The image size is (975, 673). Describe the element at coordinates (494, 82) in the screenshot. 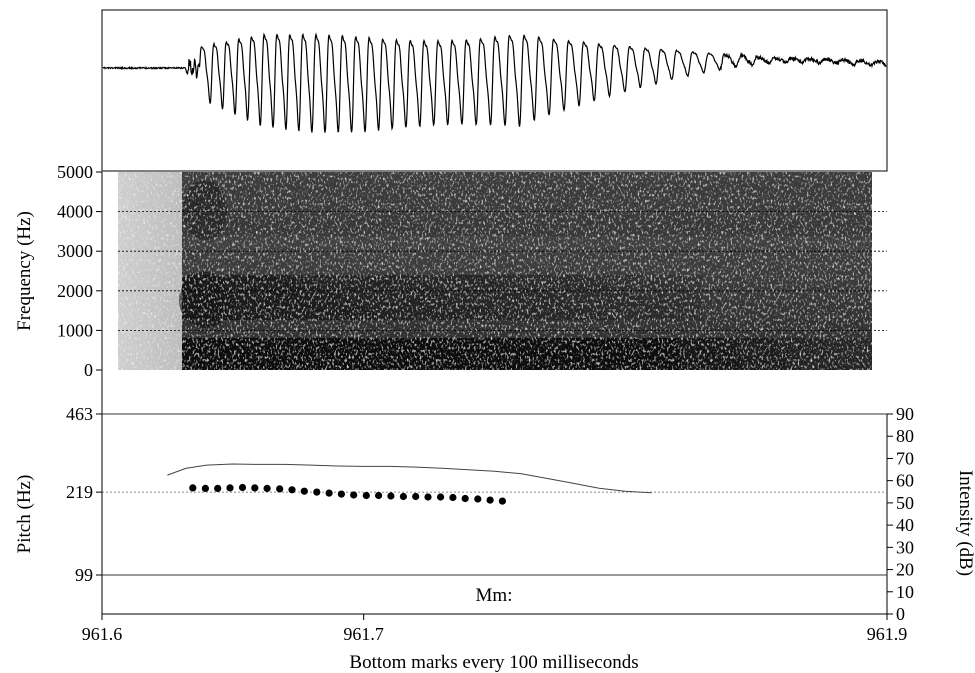

I see `waveform-line` at that location.